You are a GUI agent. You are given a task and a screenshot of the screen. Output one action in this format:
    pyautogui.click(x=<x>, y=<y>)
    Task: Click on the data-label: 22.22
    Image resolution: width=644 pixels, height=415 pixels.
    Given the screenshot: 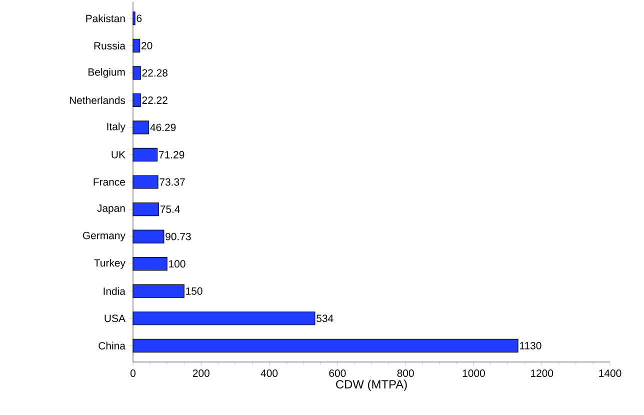 What is the action you would take?
    pyautogui.click(x=155, y=100)
    